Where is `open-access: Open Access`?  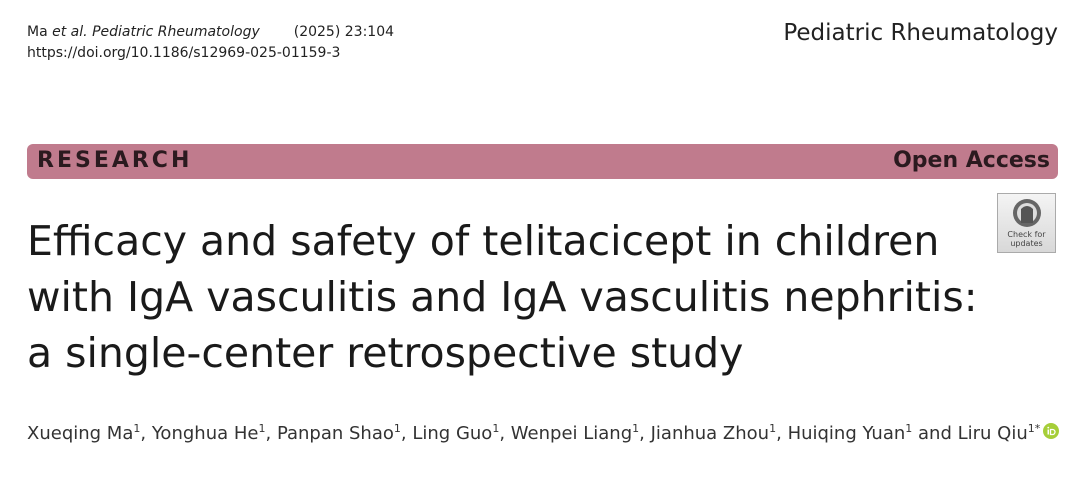
open-access: Open Access is located at coordinates (971, 160).